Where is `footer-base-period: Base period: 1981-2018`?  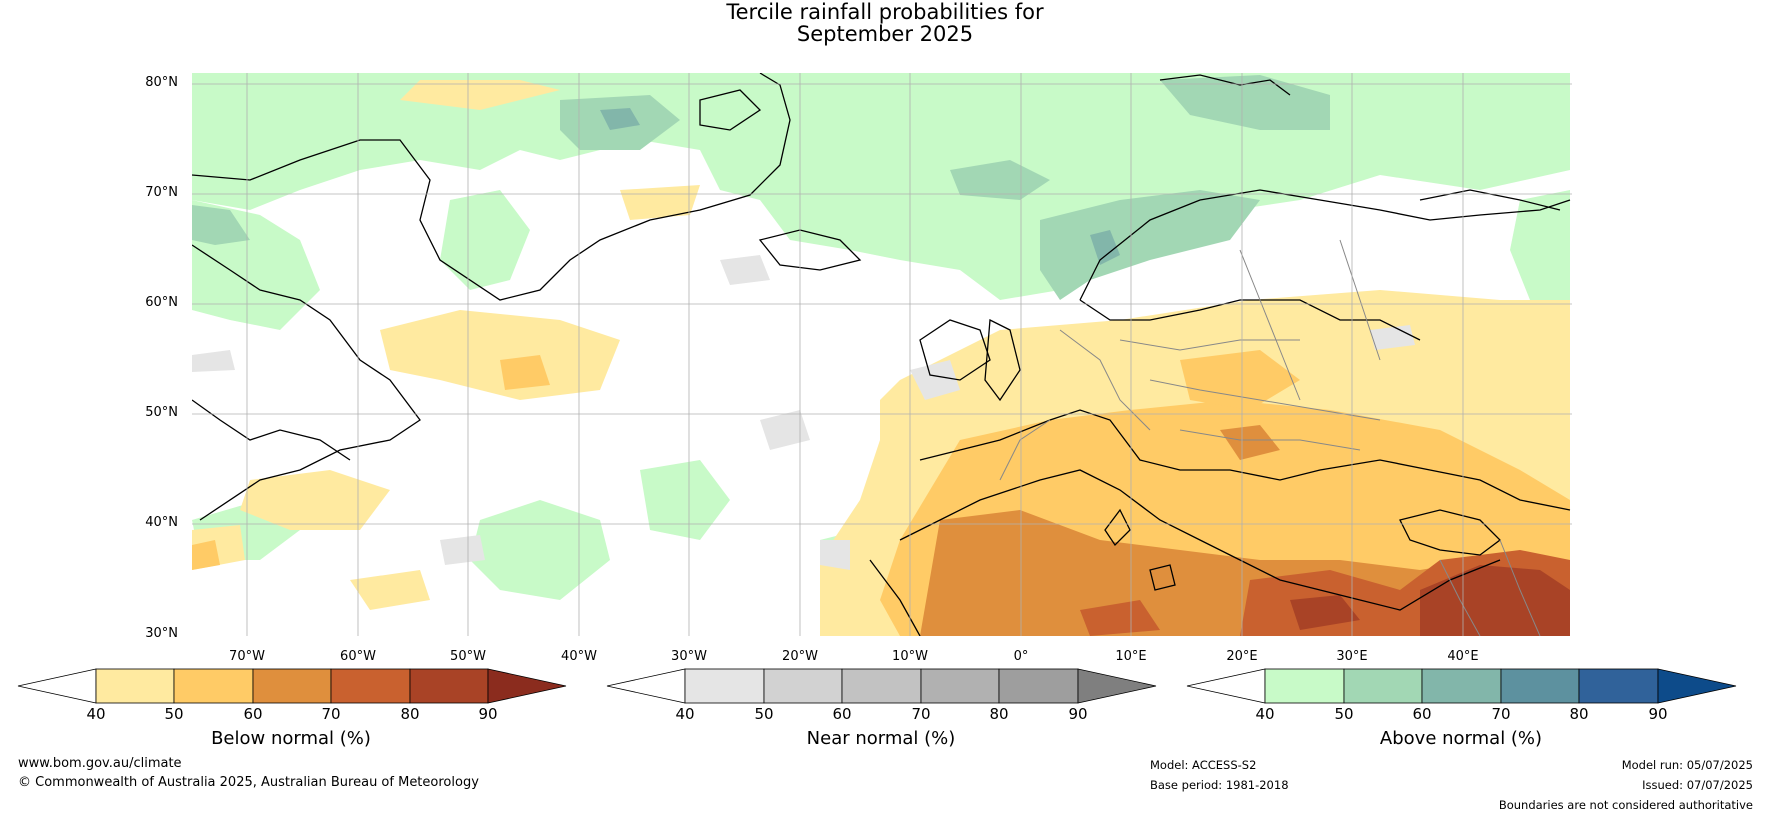
footer-base-period: Base period: 1981-2018 is located at coordinates (1219, 785).